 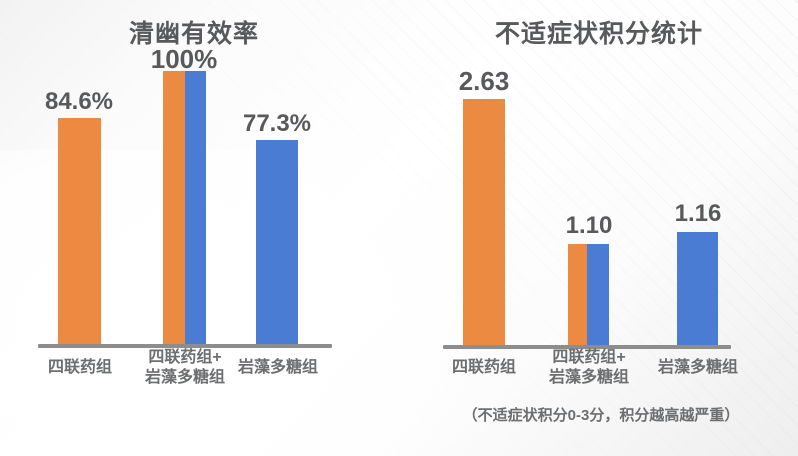 I want to click on right-bar-3-value-label: 1.16, so click(x=698, y=213).